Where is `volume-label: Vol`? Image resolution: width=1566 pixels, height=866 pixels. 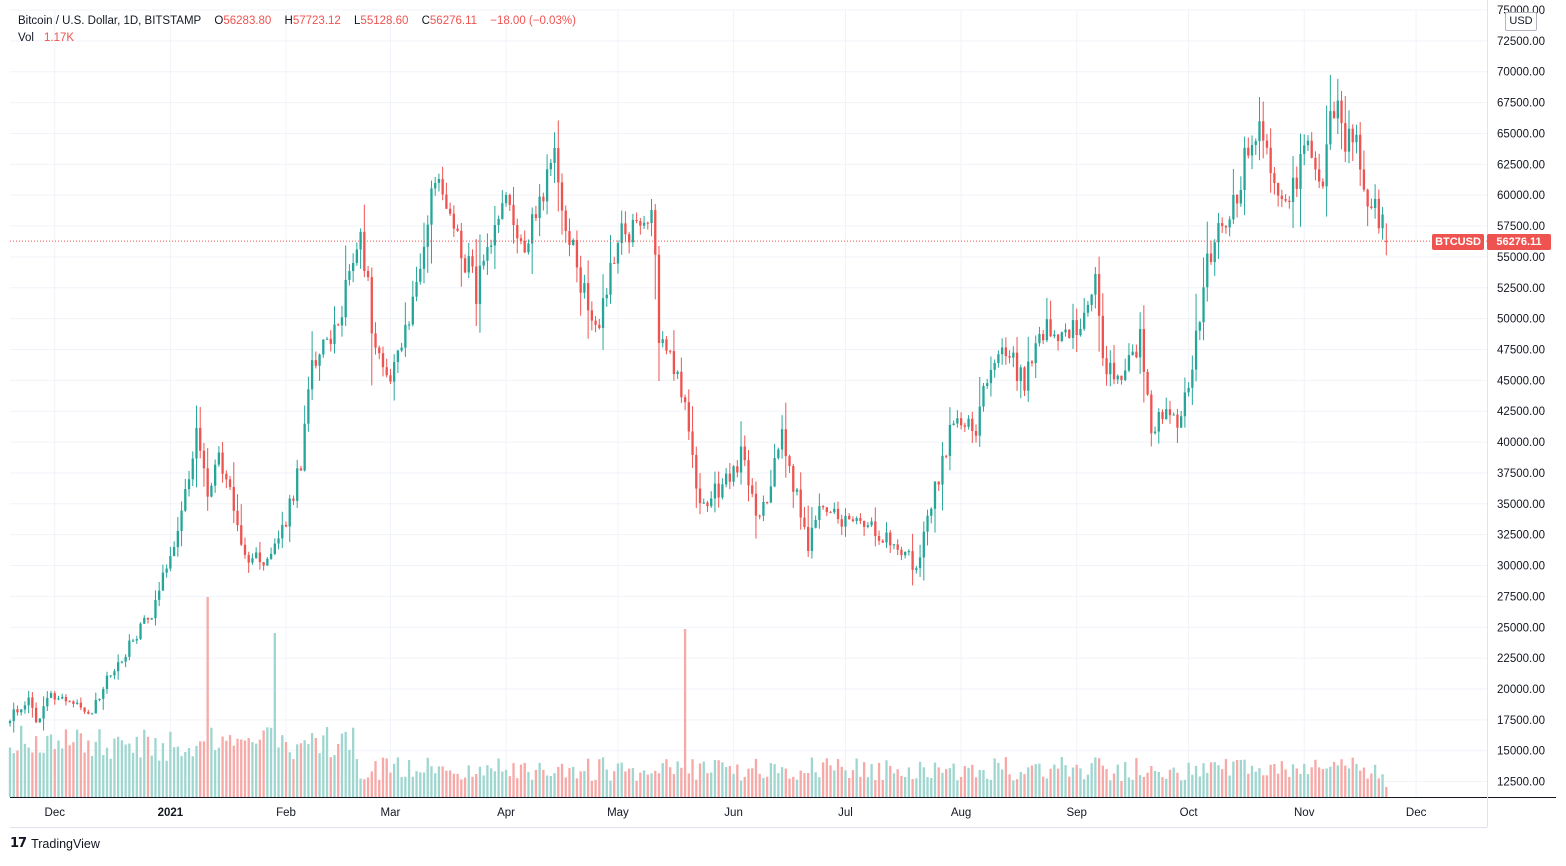 volume-label: Vol is located at coordinates (26, 38).